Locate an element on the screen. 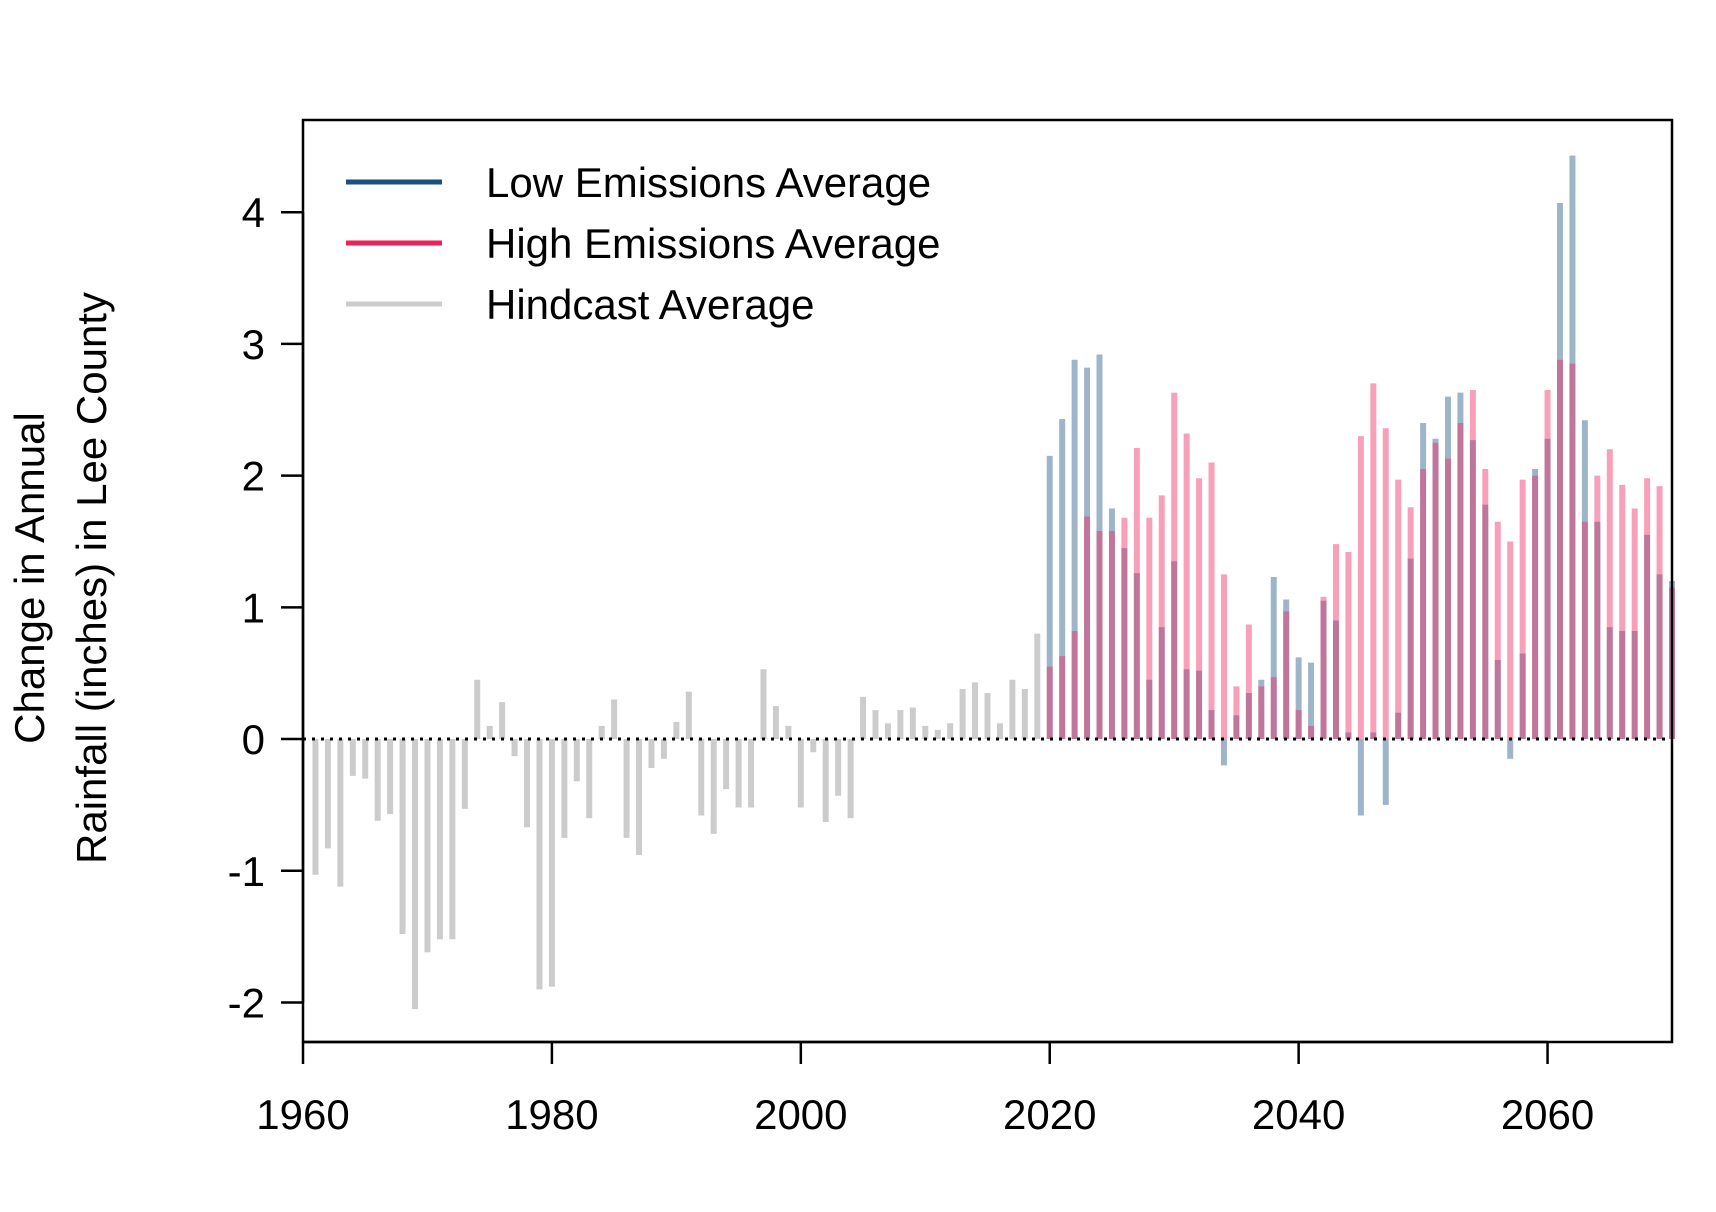 Image resolution: width=1716 pixels, height=1212 pixels. x-tick-label: 1960 is located at coordinates (302, 1114).